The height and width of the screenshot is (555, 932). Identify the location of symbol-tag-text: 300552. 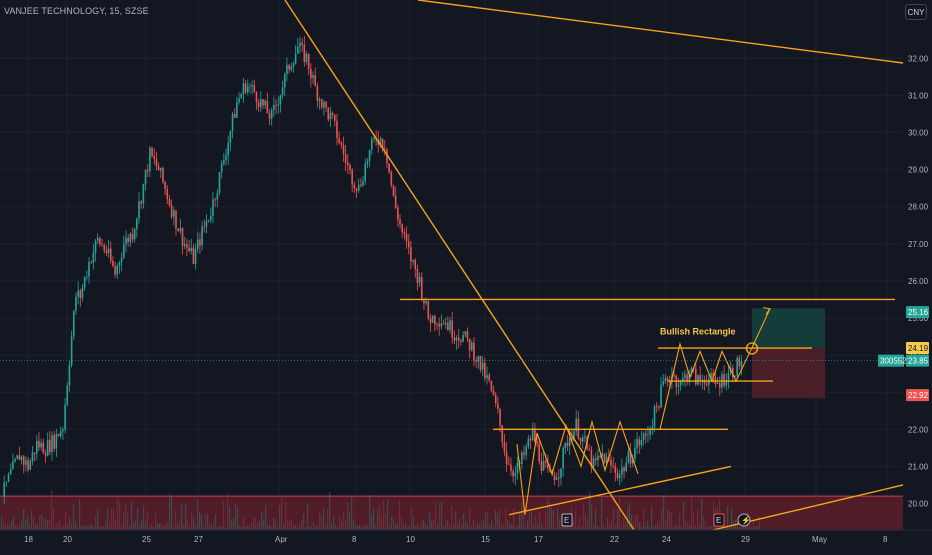
(893, 361).